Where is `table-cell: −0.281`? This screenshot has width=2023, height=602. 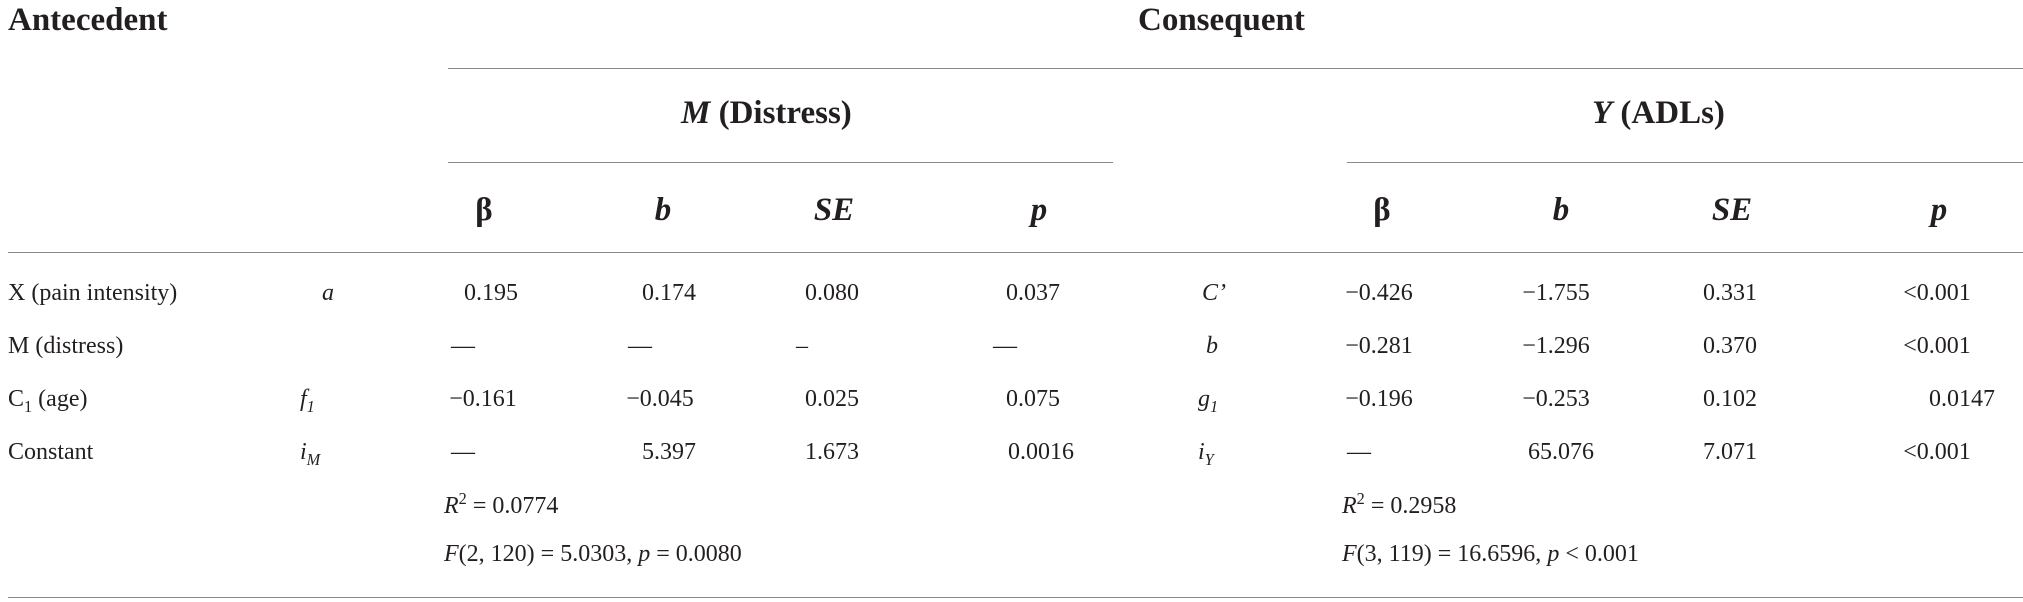 table-cell: −0.281 is located at coordinates (1379, 346).